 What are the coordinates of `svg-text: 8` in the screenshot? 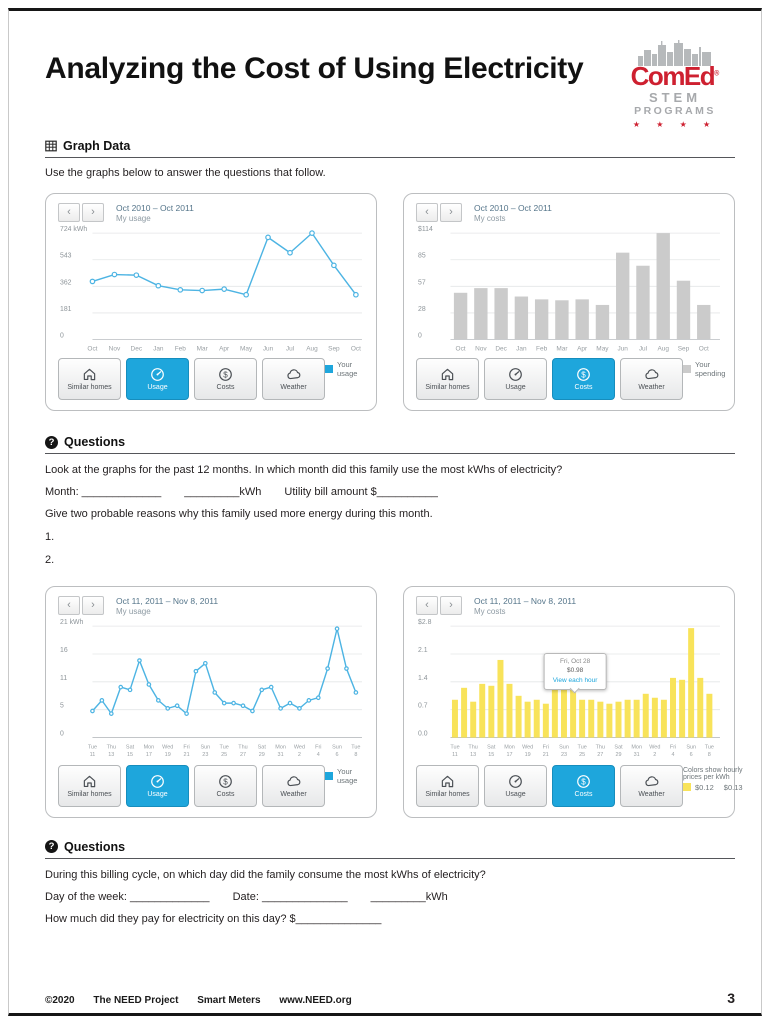 It's located at (355, 755).